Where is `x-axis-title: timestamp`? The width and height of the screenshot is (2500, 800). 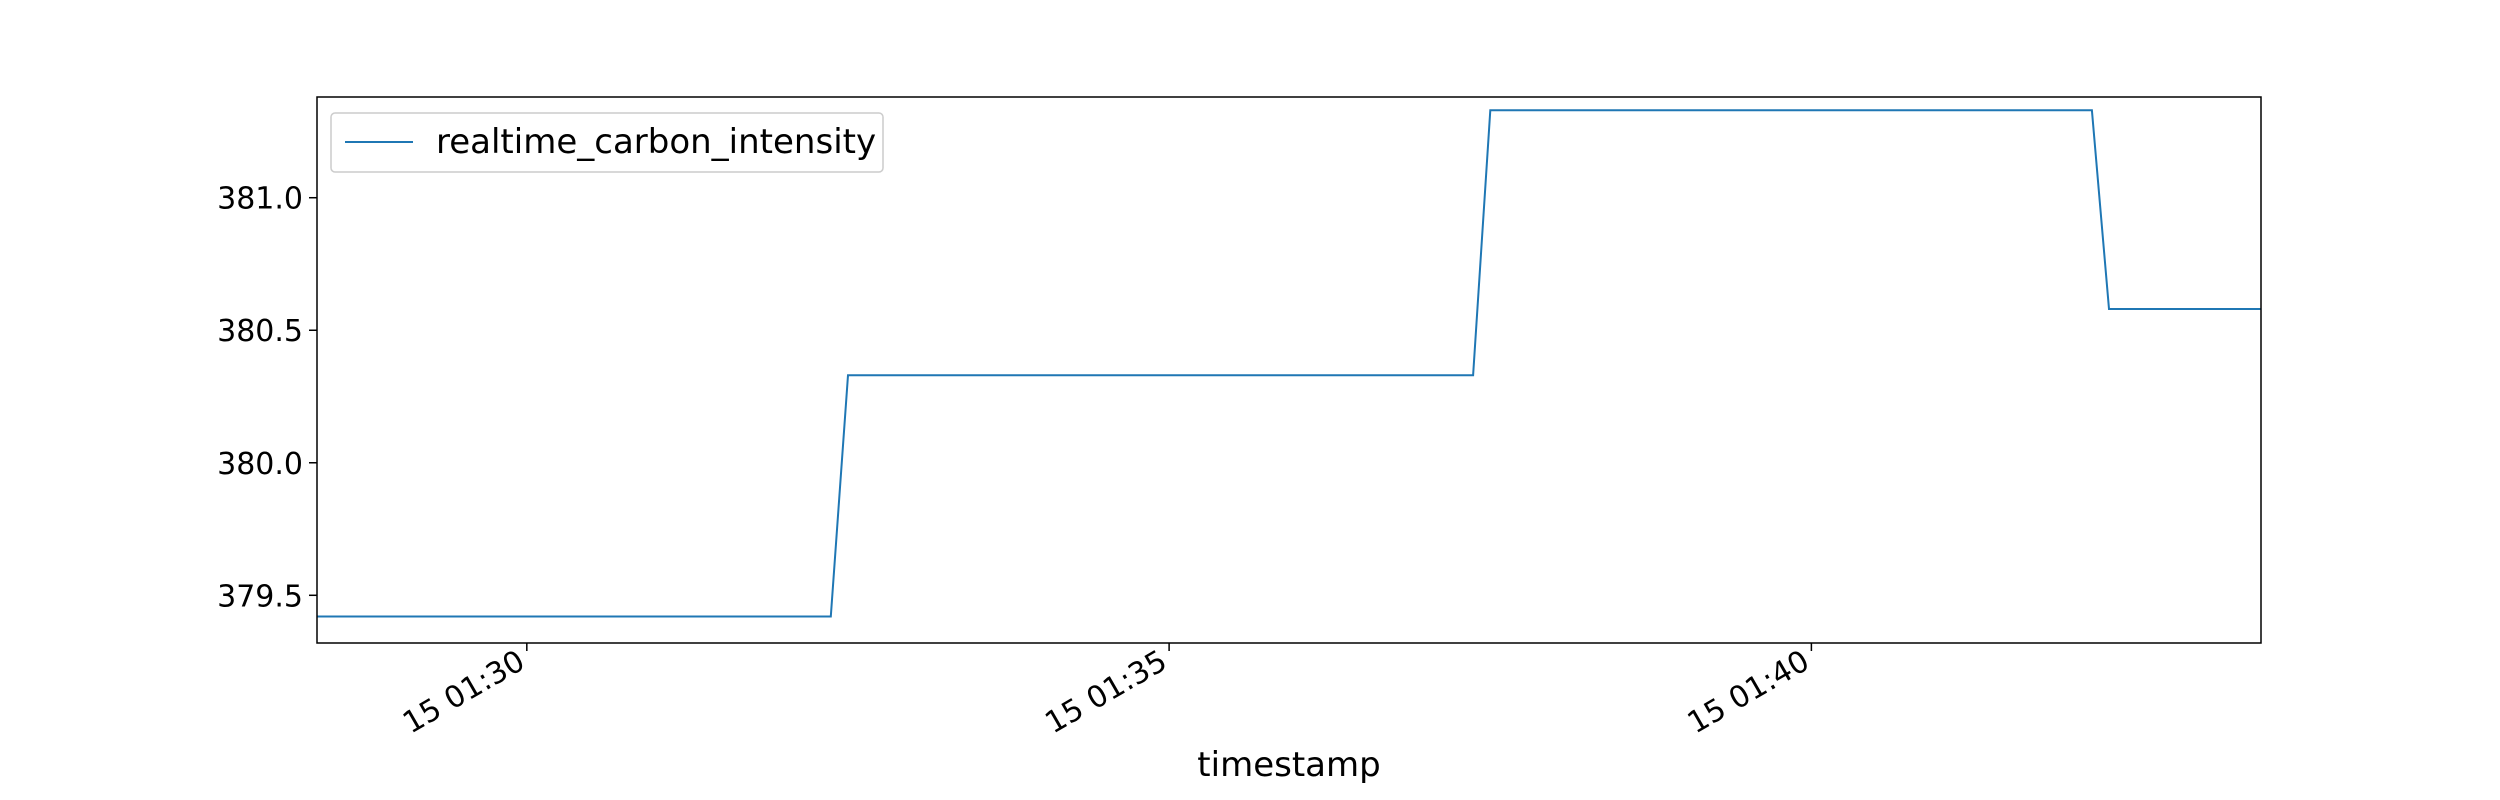
x-axis-title: timestamp is located at coordinates (1288, 765).